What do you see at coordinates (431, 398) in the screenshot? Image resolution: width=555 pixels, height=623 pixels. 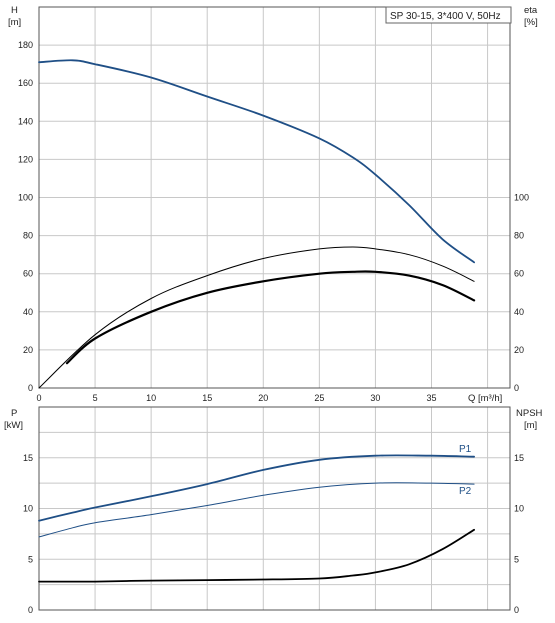 I see `x-axis-tick: 35` at bounding box center [431, 398].